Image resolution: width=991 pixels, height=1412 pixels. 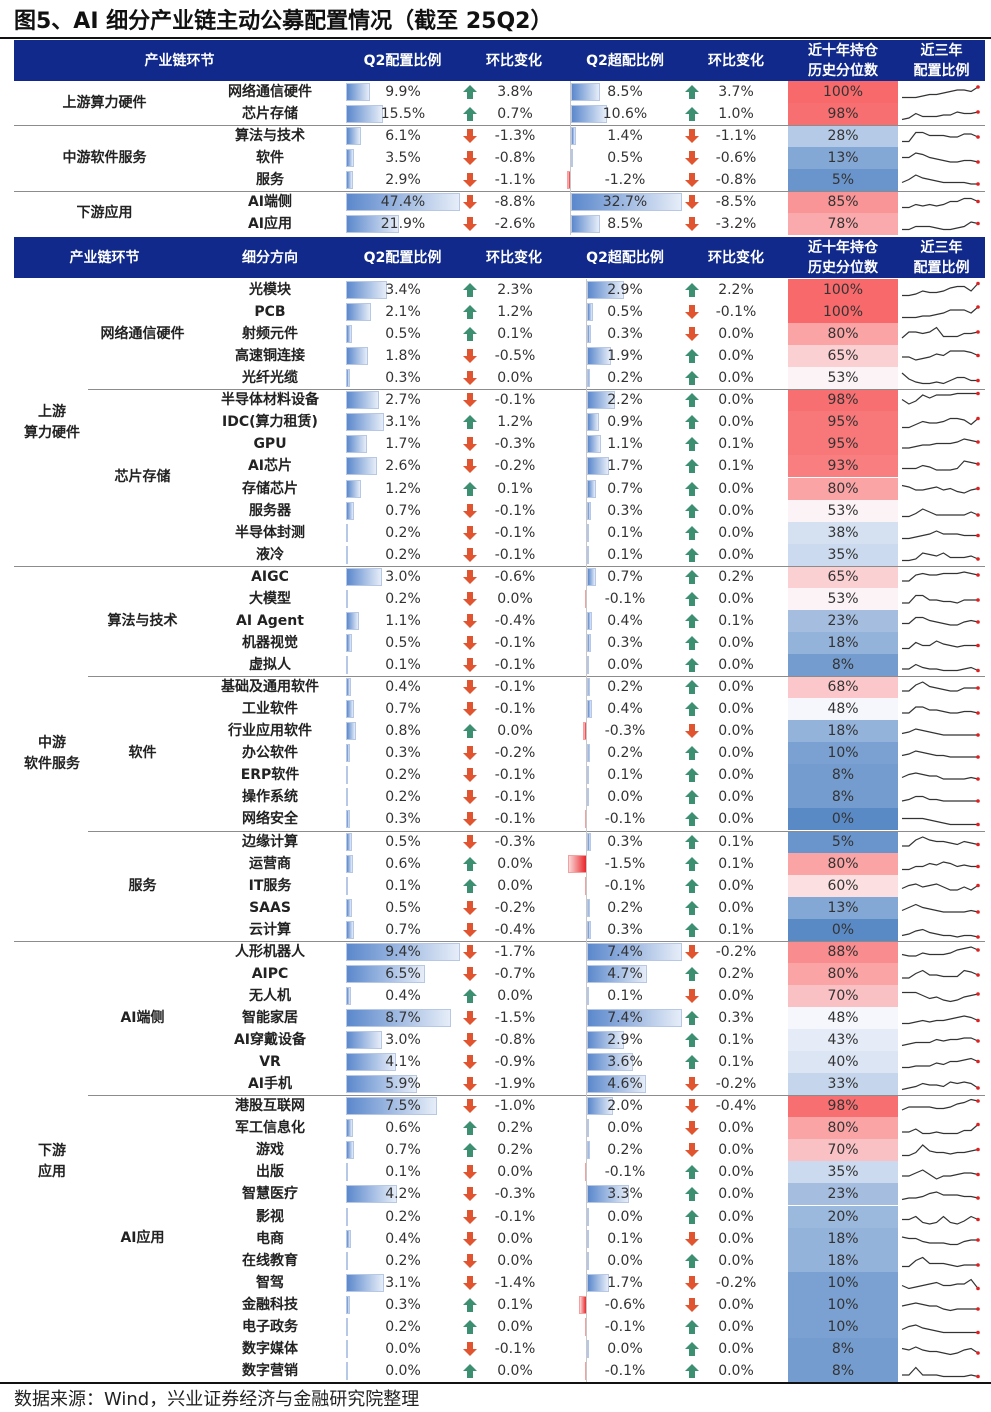 I want to click on overweight-value: 0.7%, so click(x=625, y=577).